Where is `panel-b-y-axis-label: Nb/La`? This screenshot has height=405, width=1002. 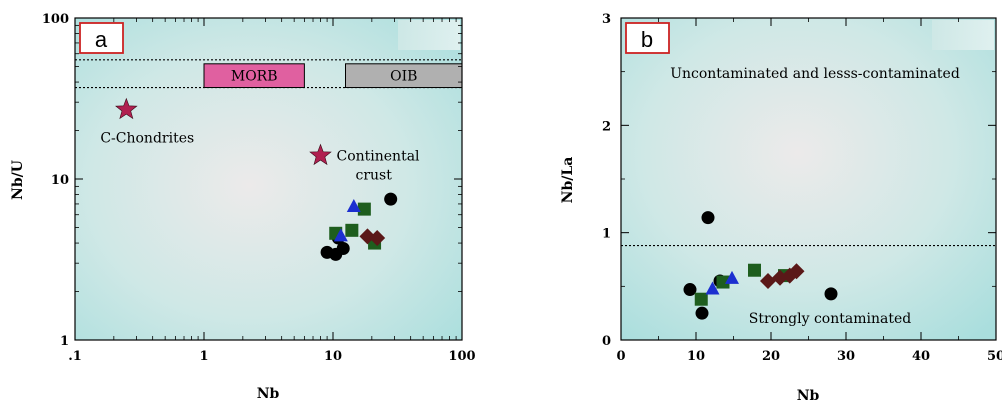 panel-b-y-axis-label: Nb/La is located at coordinates (568, 180).